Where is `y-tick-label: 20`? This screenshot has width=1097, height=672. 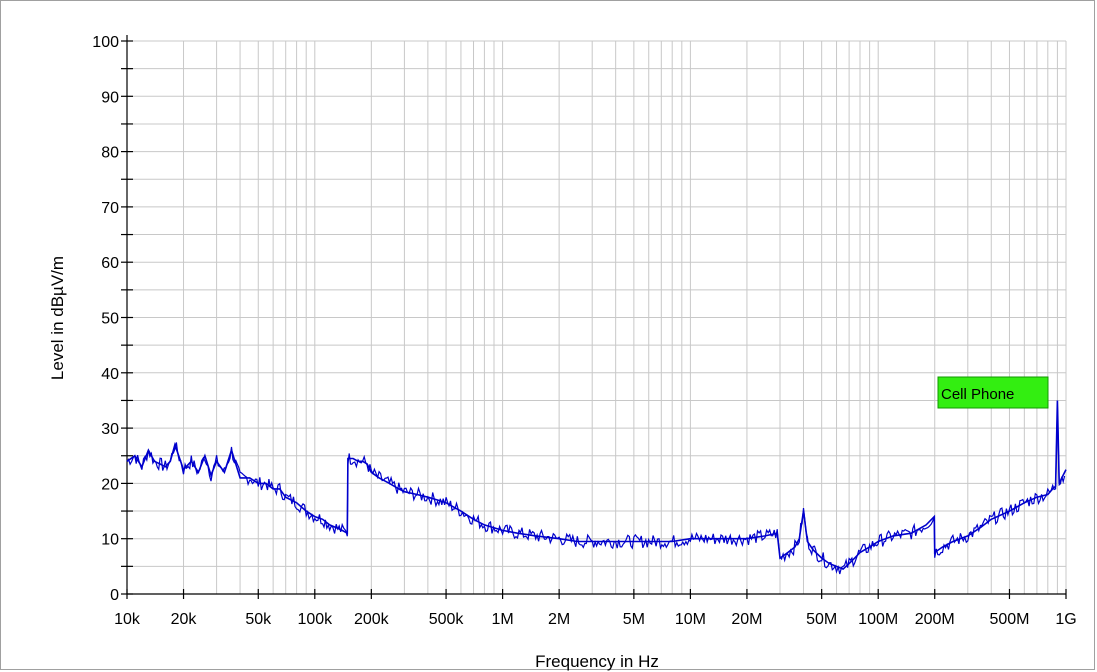 y-tick-label: 20 is located at coordinates (110, 484).